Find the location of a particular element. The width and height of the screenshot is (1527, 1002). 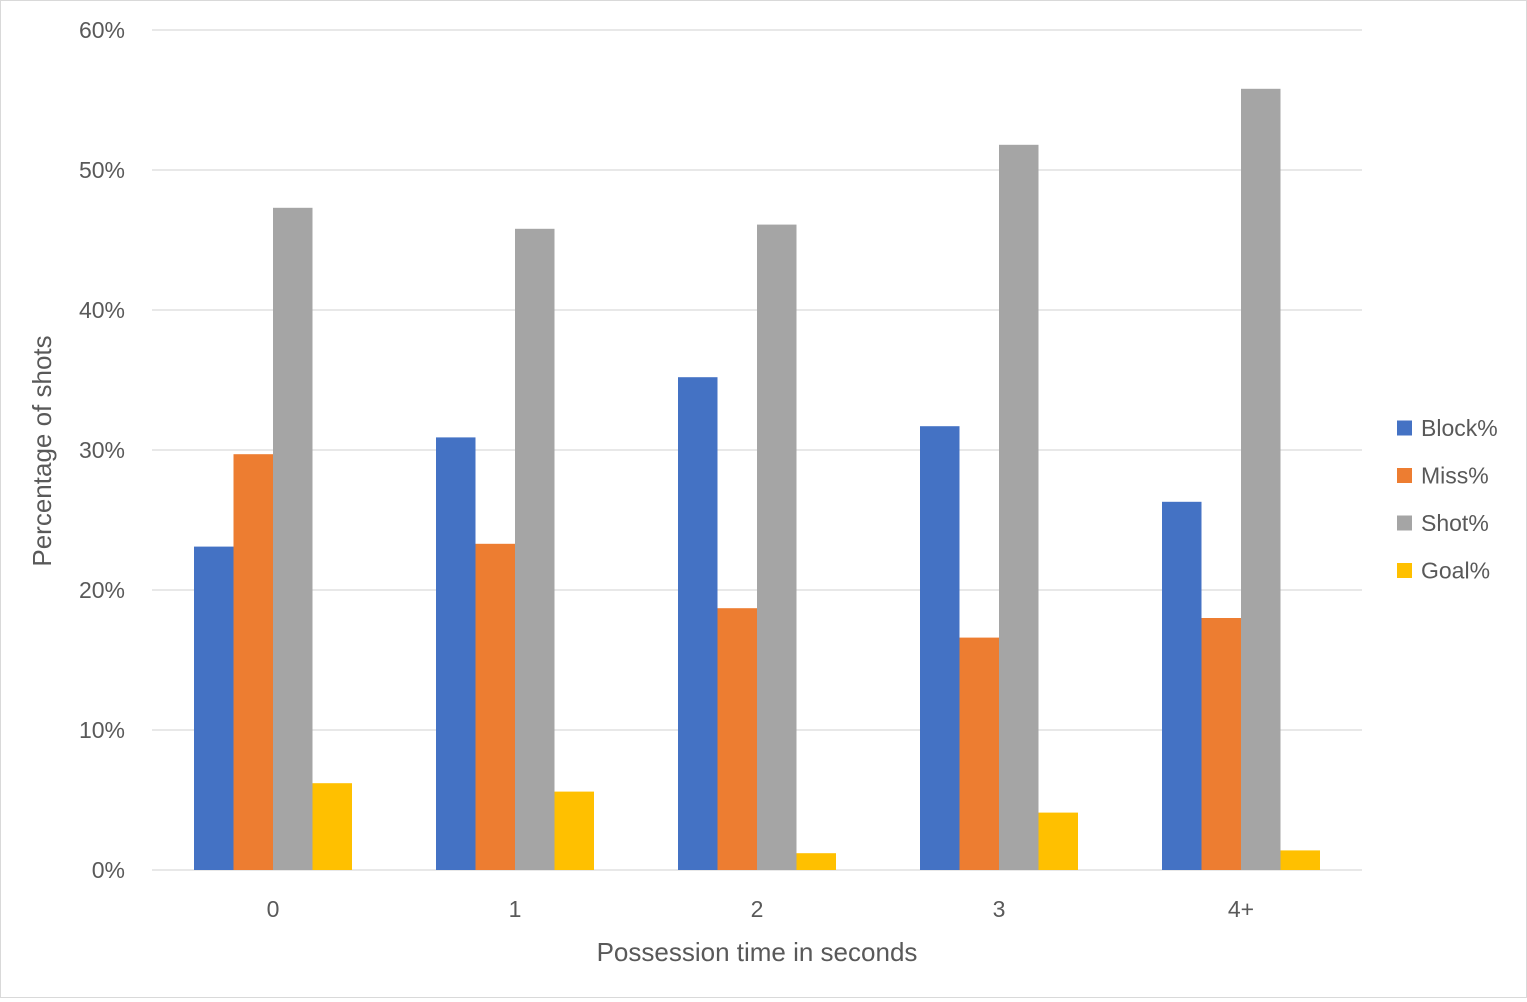

legend-swatch-shot is located at coordinates (1404, 523).